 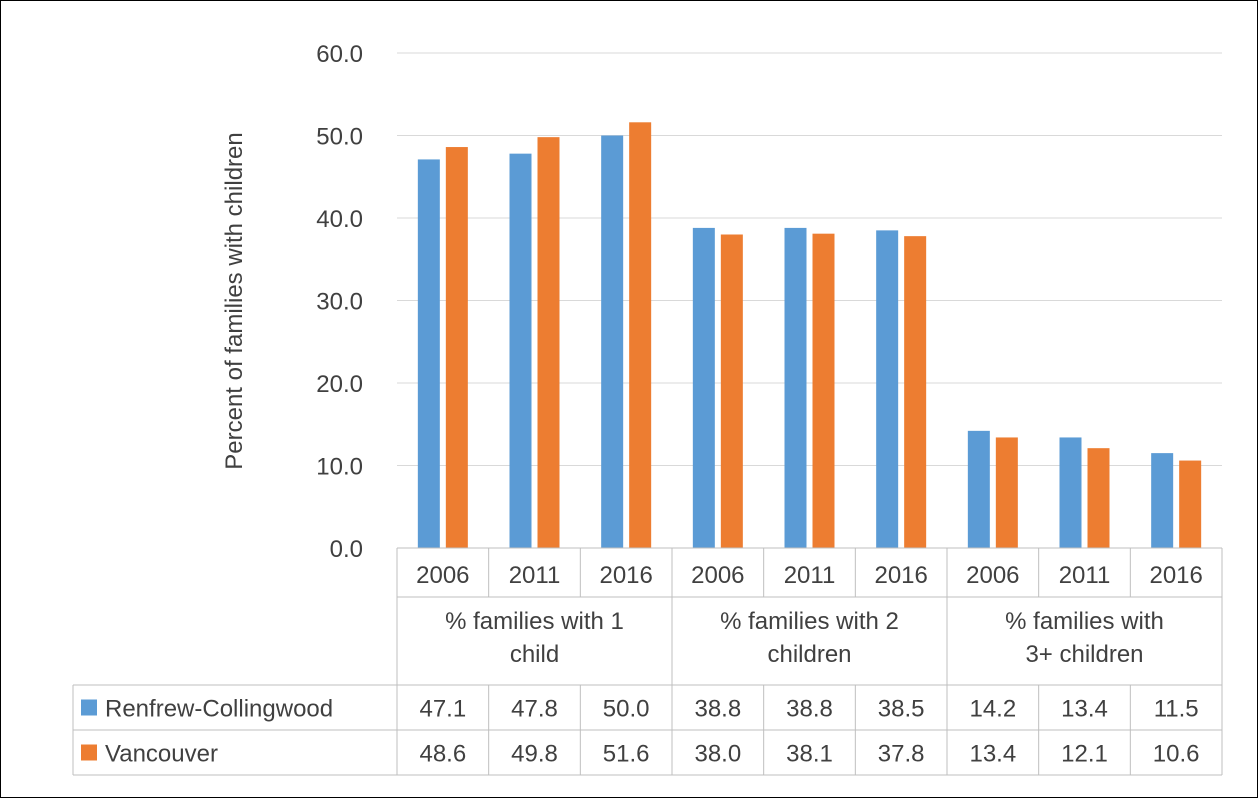 What do you see at coordinates (717, 754) in the screenshot?
I see `data-label: 38.0` at bounding box center [717, 754].